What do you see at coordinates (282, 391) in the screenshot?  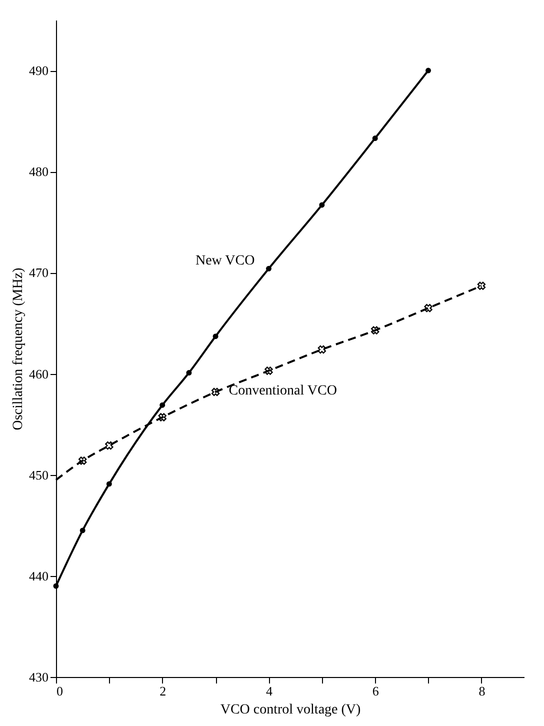 I see `series-label: Conventional VCO` at bounding box center [282, 391].